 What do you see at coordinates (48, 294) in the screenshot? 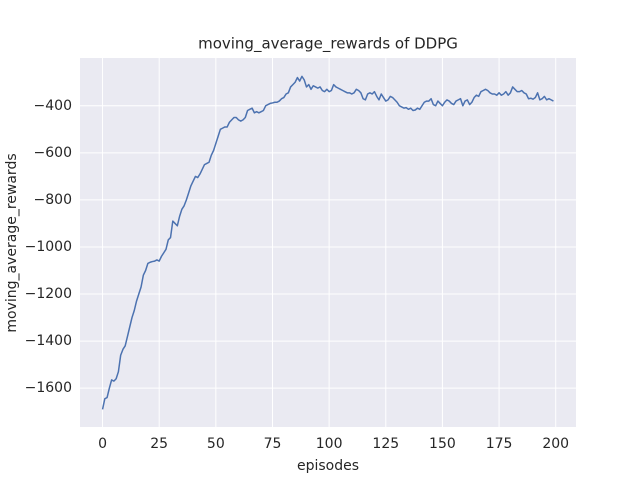
I see `y-tick-label: −1200` at bounding box center [48, 294].